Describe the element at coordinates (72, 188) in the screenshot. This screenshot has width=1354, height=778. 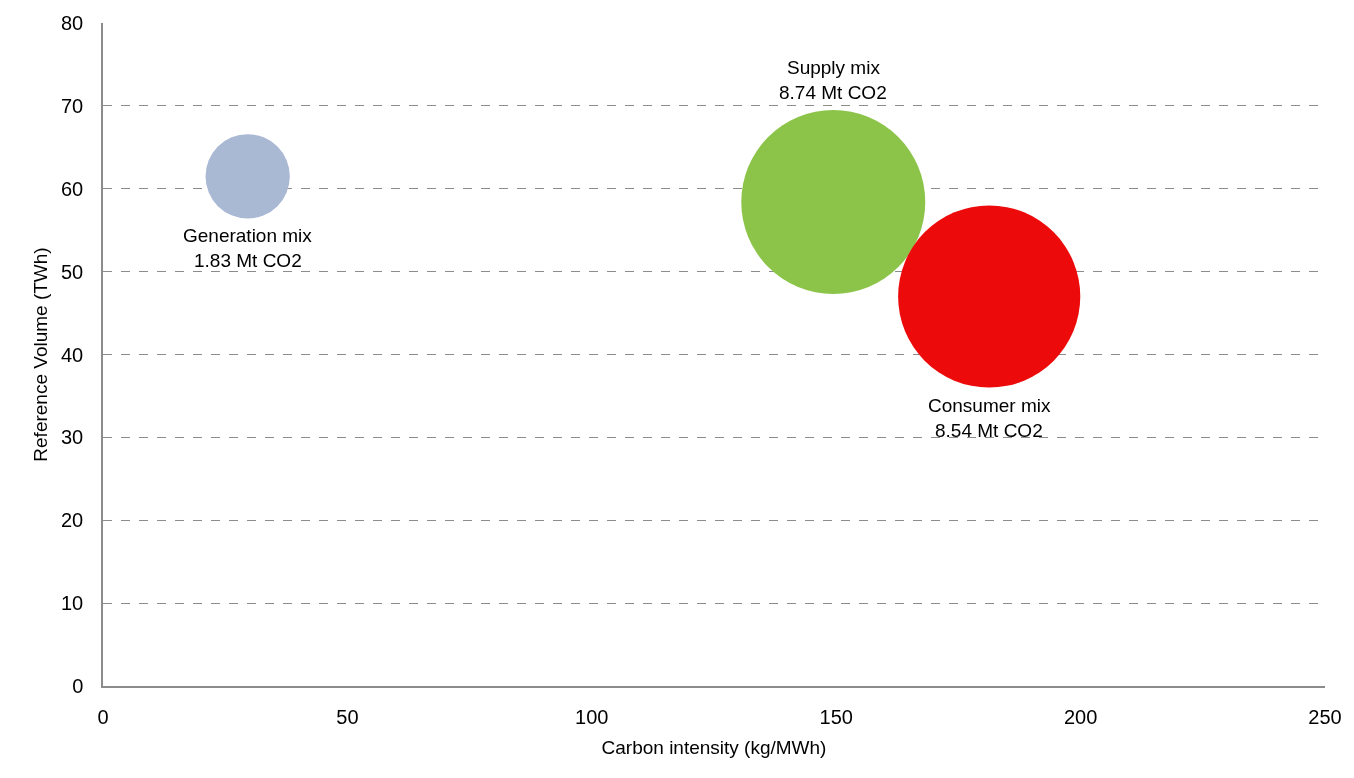
I see `y-tick-label: 60` at that location.